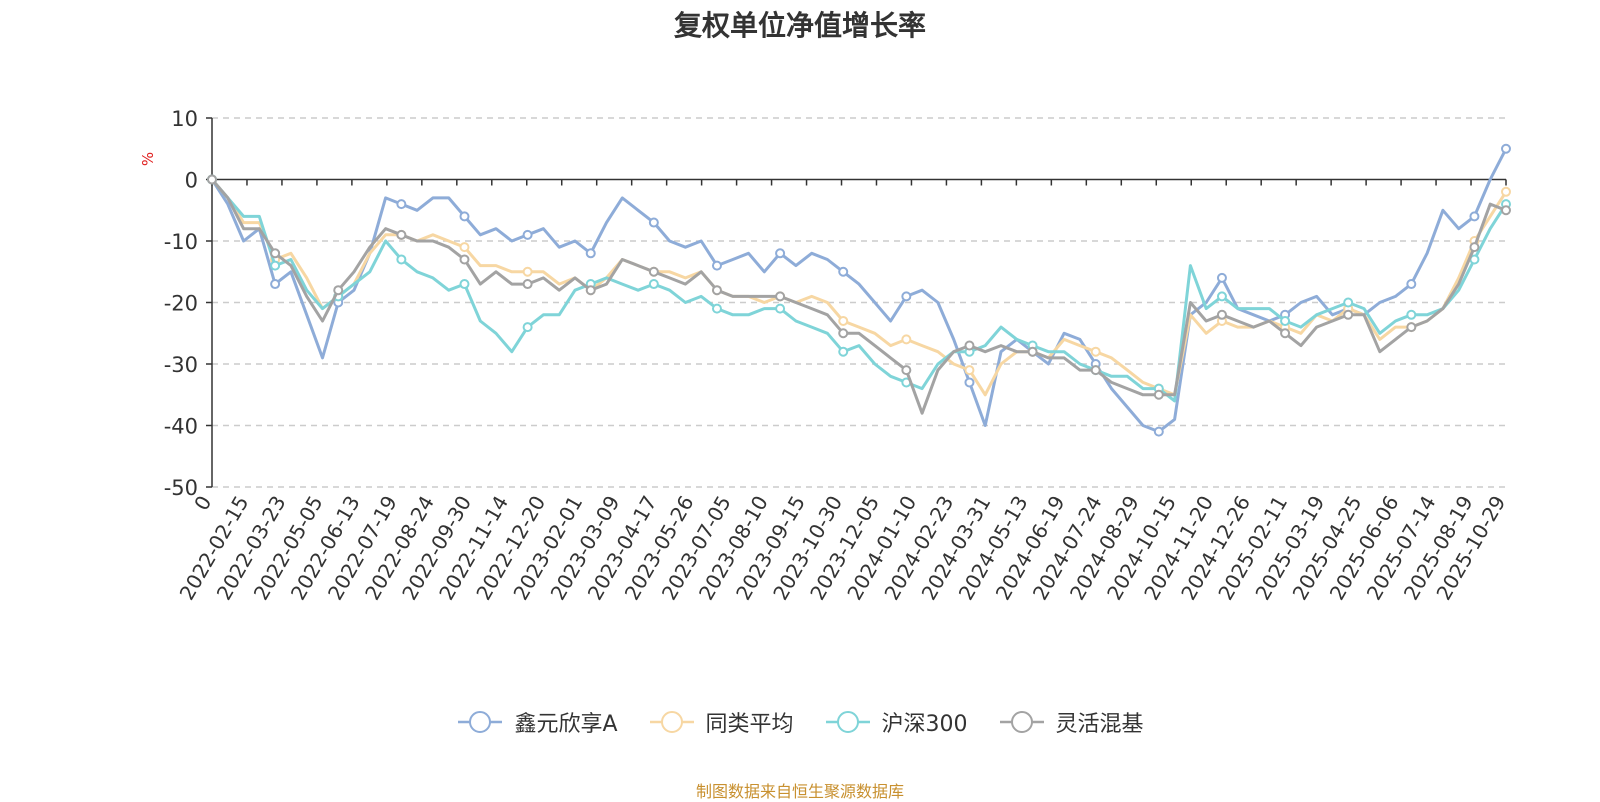  What do you see at coordinates (184, 119) in the screenshot?
I see `y-tick-label: 10` at bounding box center [184, 119].